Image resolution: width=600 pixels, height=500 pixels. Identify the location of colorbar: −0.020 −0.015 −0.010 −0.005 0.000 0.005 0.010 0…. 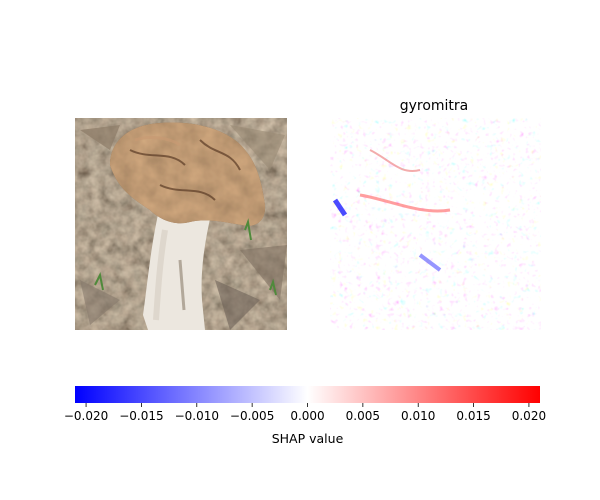
(305, 416).